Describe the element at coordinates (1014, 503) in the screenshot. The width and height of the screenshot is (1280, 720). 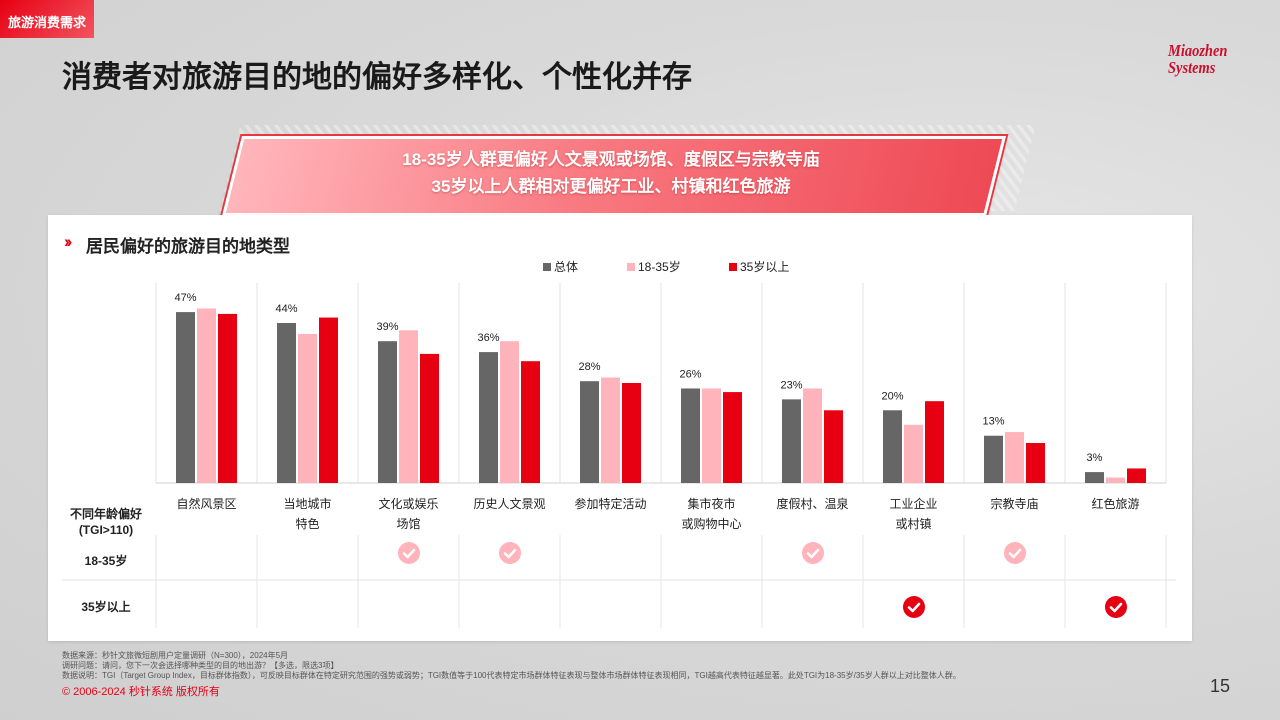
I see `category-label: 宗教寺庙` at that location.